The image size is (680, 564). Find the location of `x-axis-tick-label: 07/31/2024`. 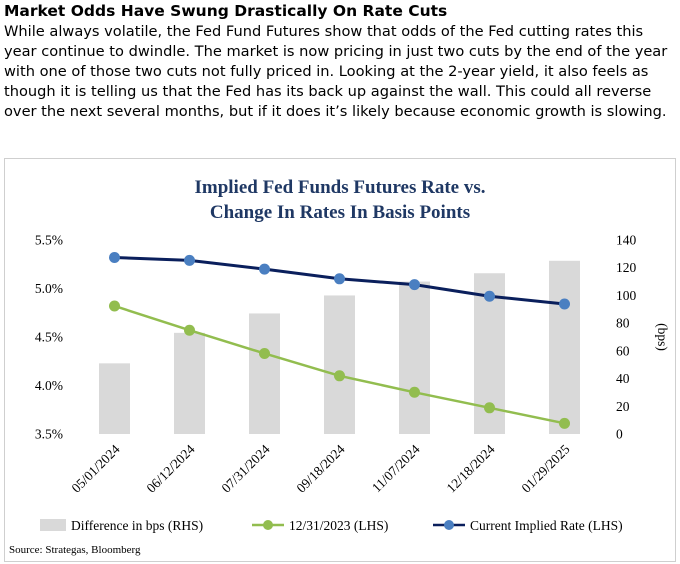

x-axis-tick-label: 07/31/2024 is located at coordinates (246, 468).